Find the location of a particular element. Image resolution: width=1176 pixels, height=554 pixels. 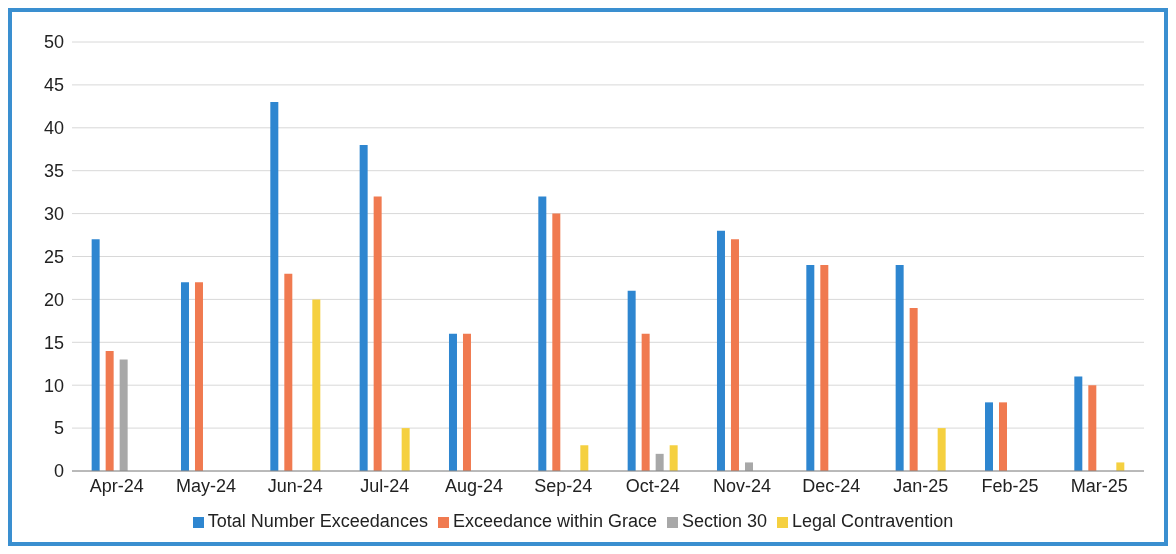

x-tick-label: May-24 is located at coordinates (206, 485).